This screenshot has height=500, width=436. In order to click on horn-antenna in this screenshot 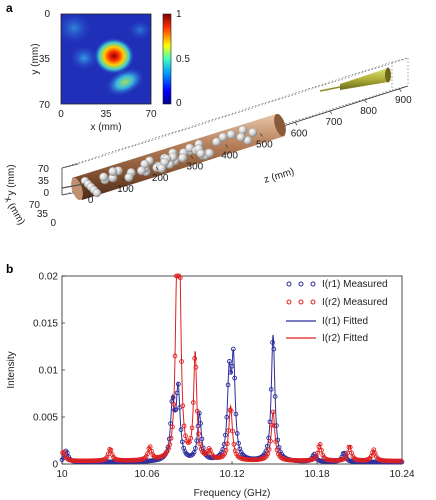, I will do `click(355, 79)`.